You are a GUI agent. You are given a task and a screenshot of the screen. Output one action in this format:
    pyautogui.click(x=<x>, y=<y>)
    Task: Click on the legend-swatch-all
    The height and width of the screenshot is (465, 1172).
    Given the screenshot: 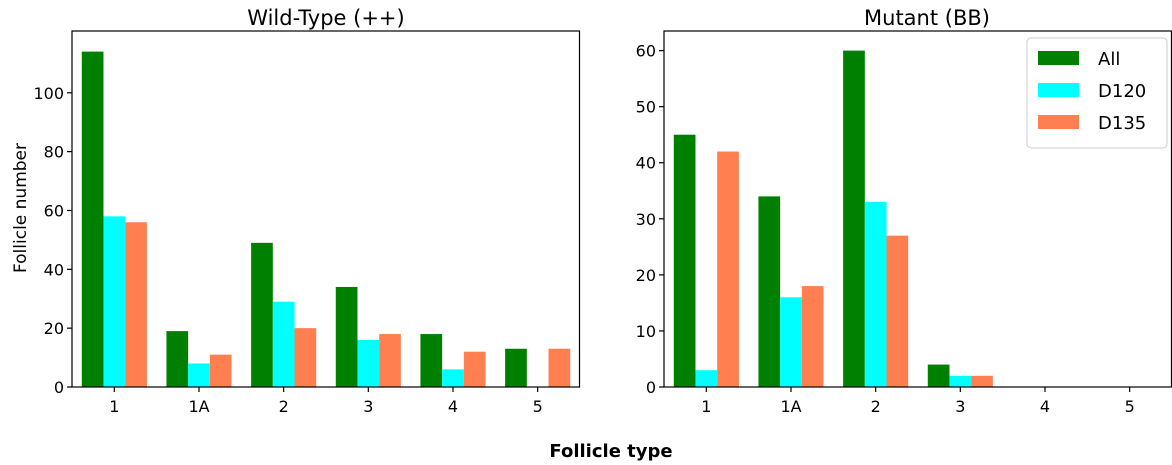 What is the action you would take?
    pyautogui.click(x=1058, y=58)
    